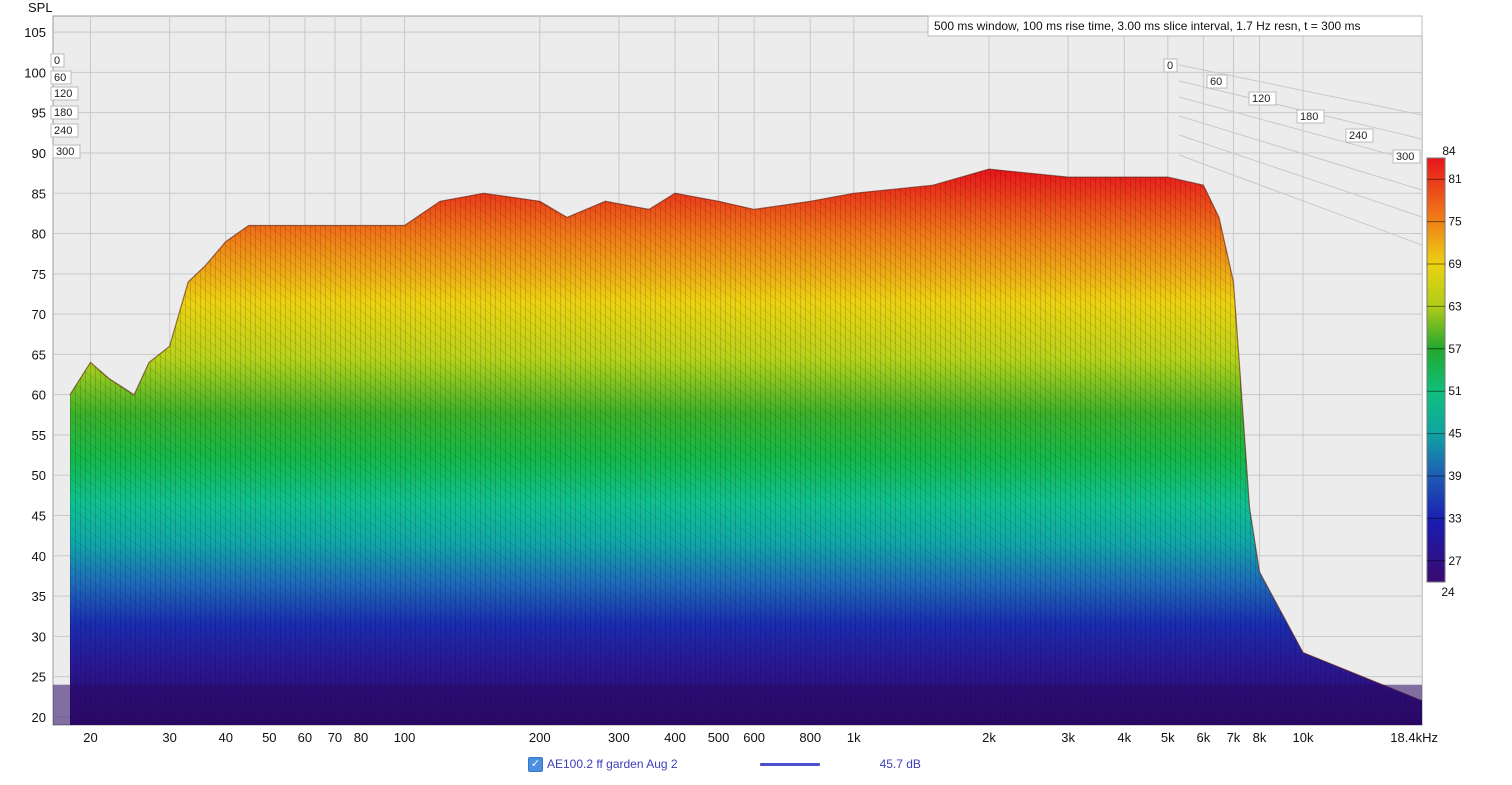  What do you see at coordinates (1204, 737) in the screenshot?
I see `x-tick-label: 6k` at bounding box center [1204, 737].